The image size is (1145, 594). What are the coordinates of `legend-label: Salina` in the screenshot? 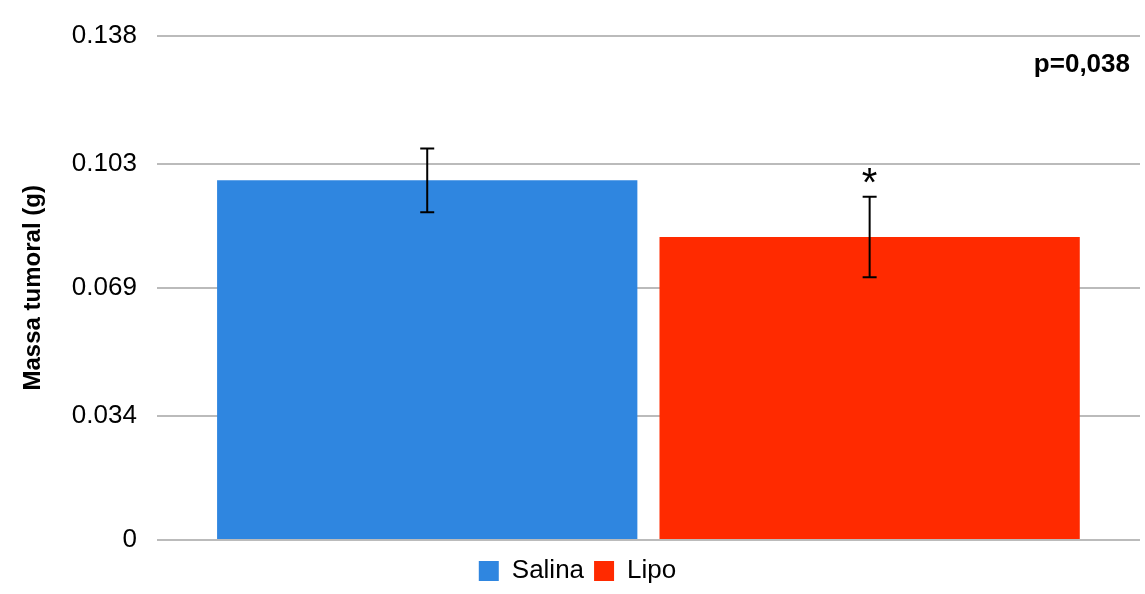 It's located at (548, 569).